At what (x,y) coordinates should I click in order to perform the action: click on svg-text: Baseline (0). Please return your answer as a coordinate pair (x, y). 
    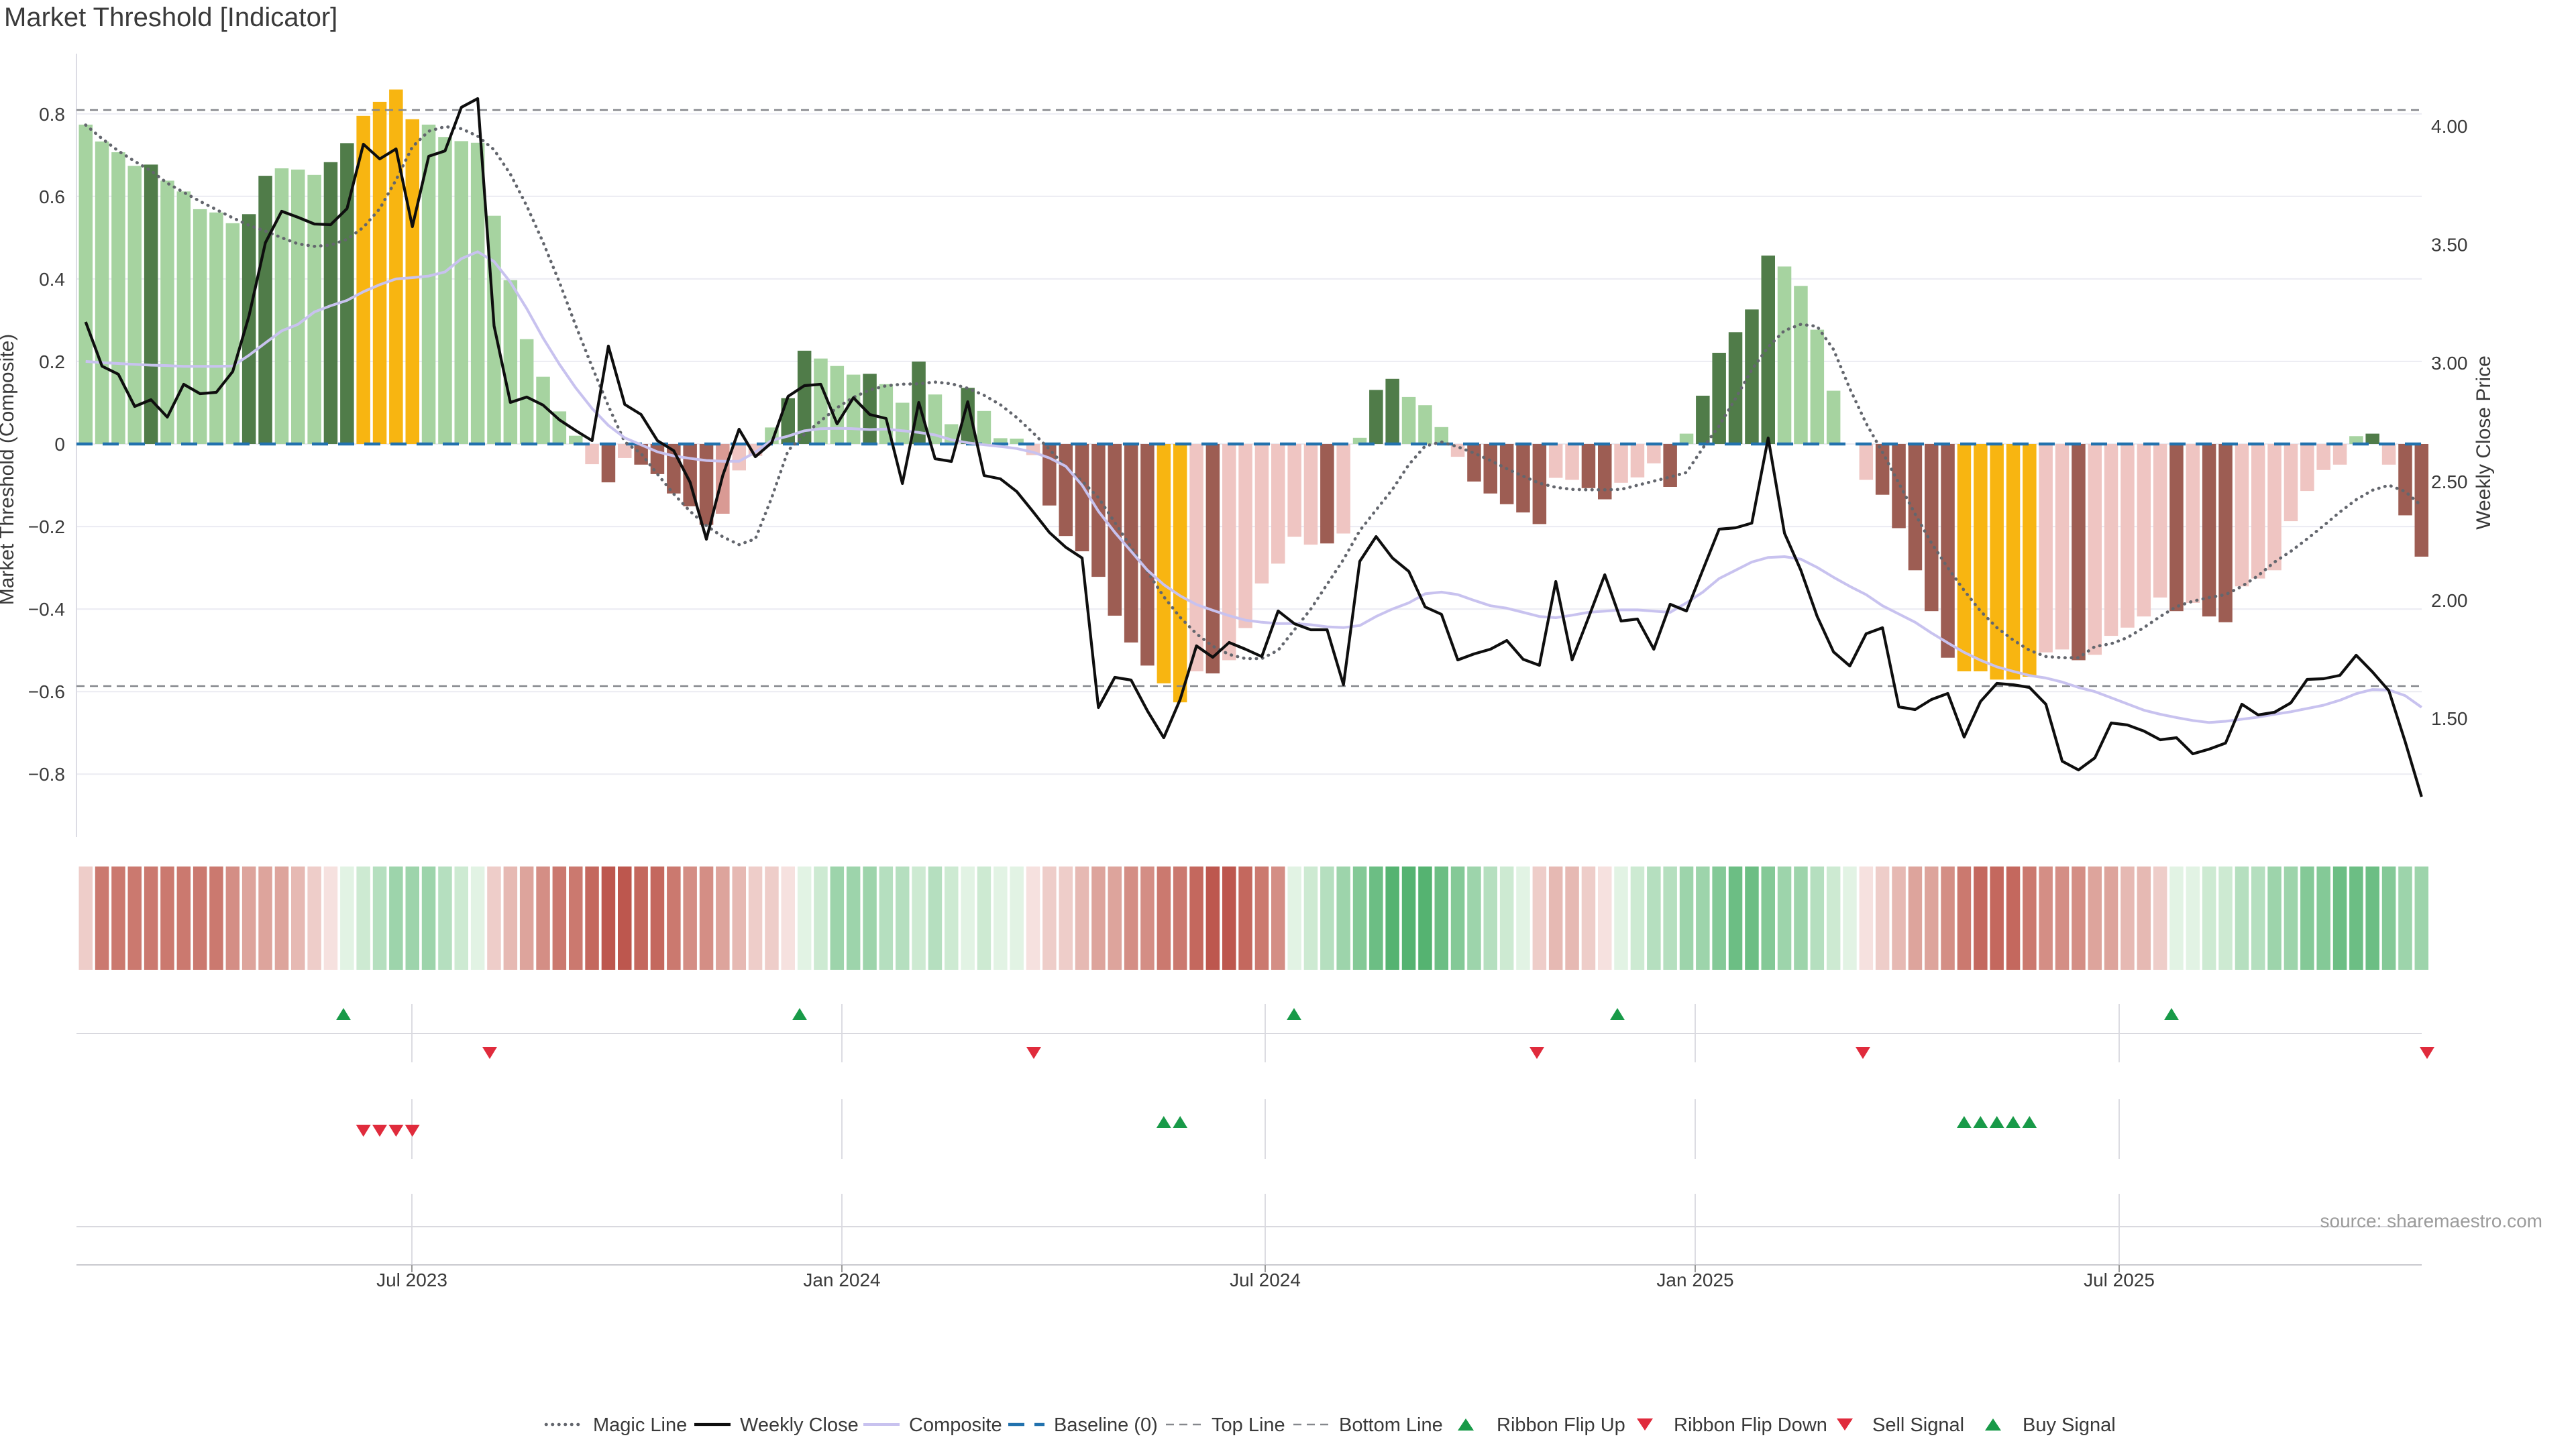
    Looking at the image, I should click on (1106, 1425).